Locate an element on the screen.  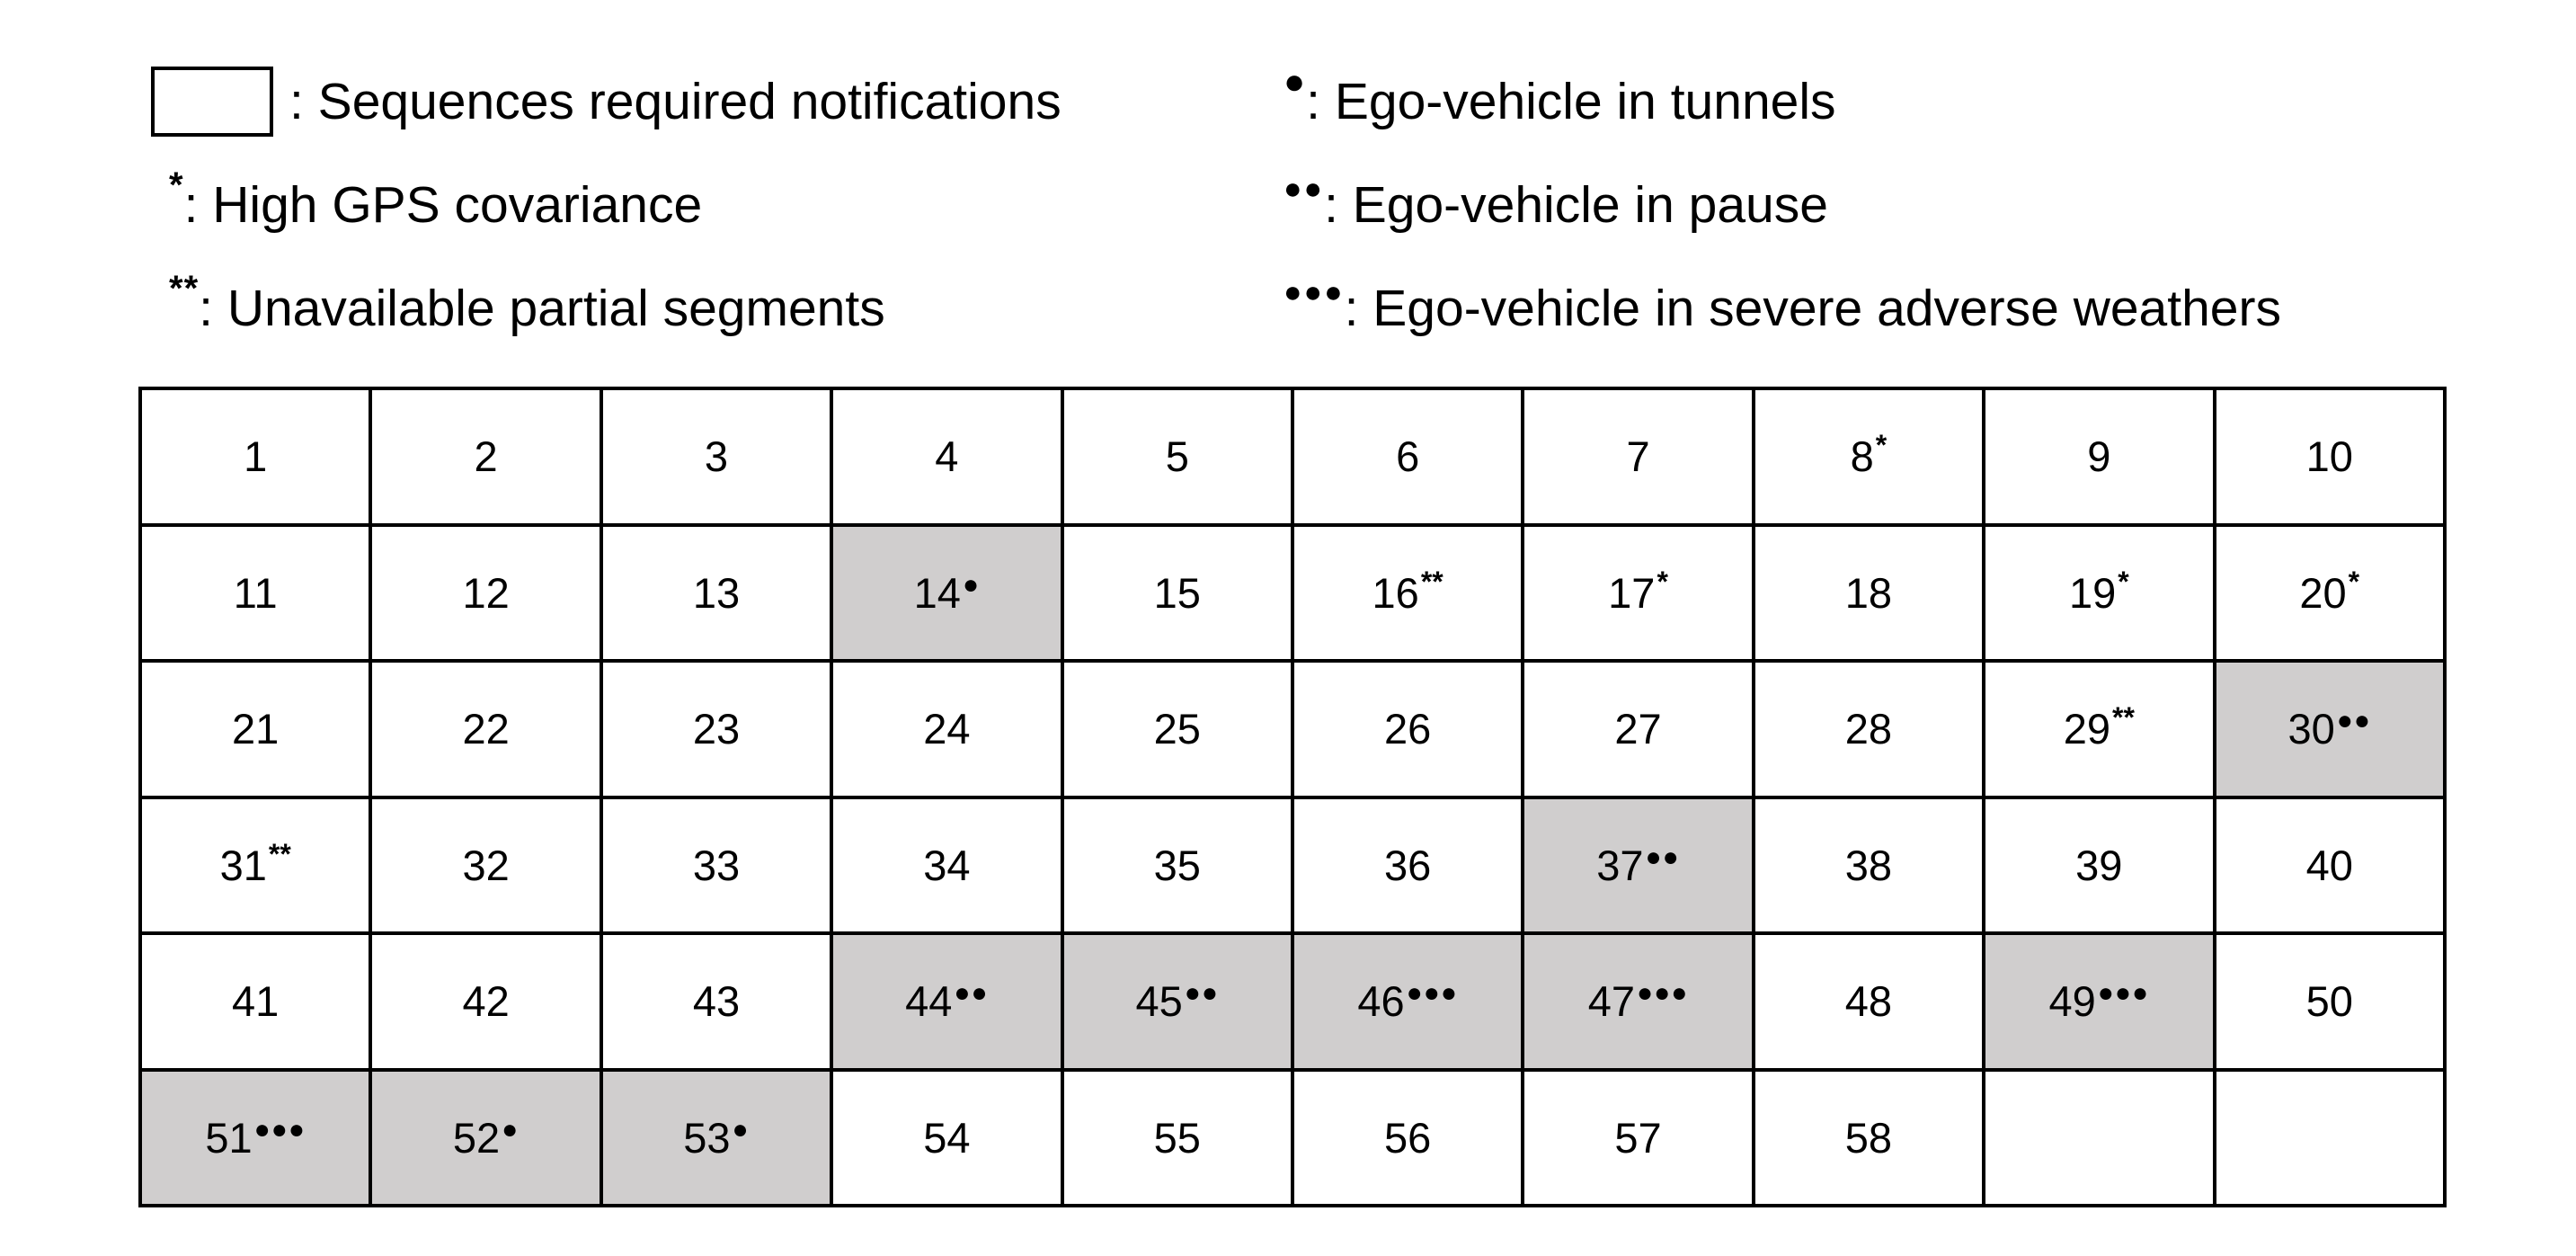
sequence-number: 7 is located at coordinates (1638, 456).